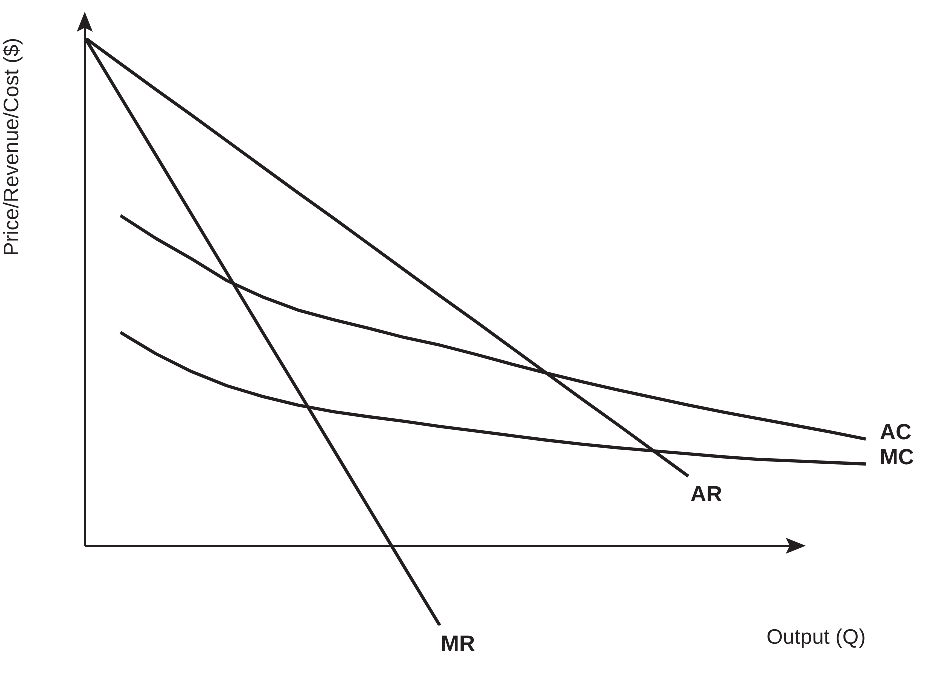  I want to click on series-label: MC, so click(897, 457).